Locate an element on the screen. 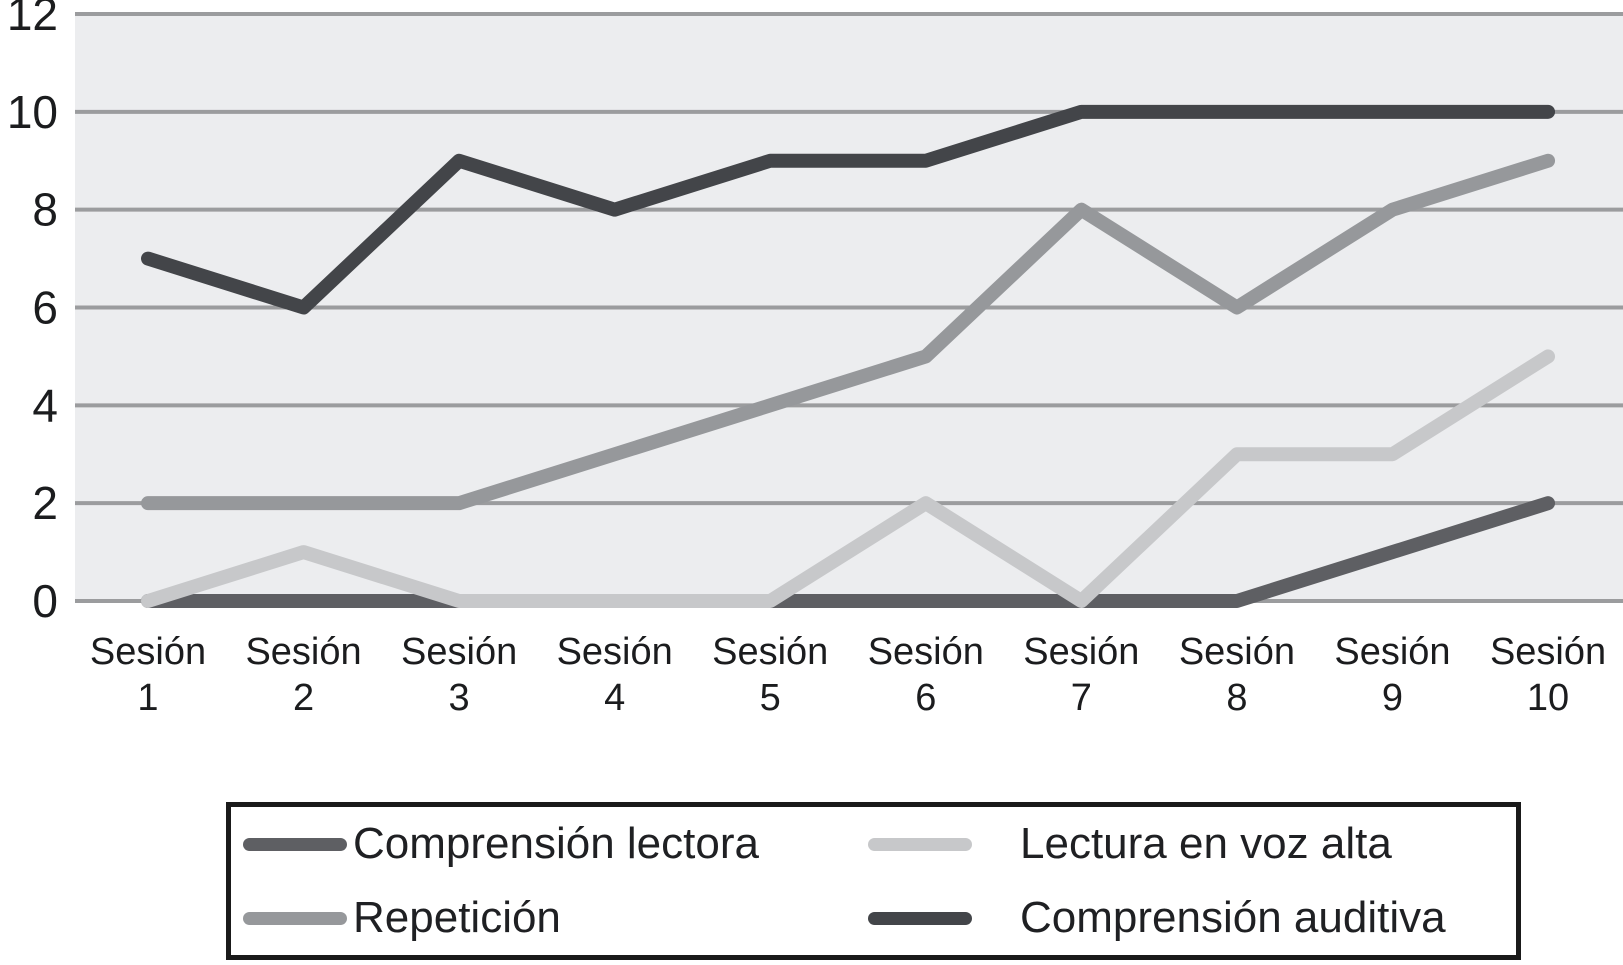  y-tick-label: 2 is located at coordinates (45, 503).